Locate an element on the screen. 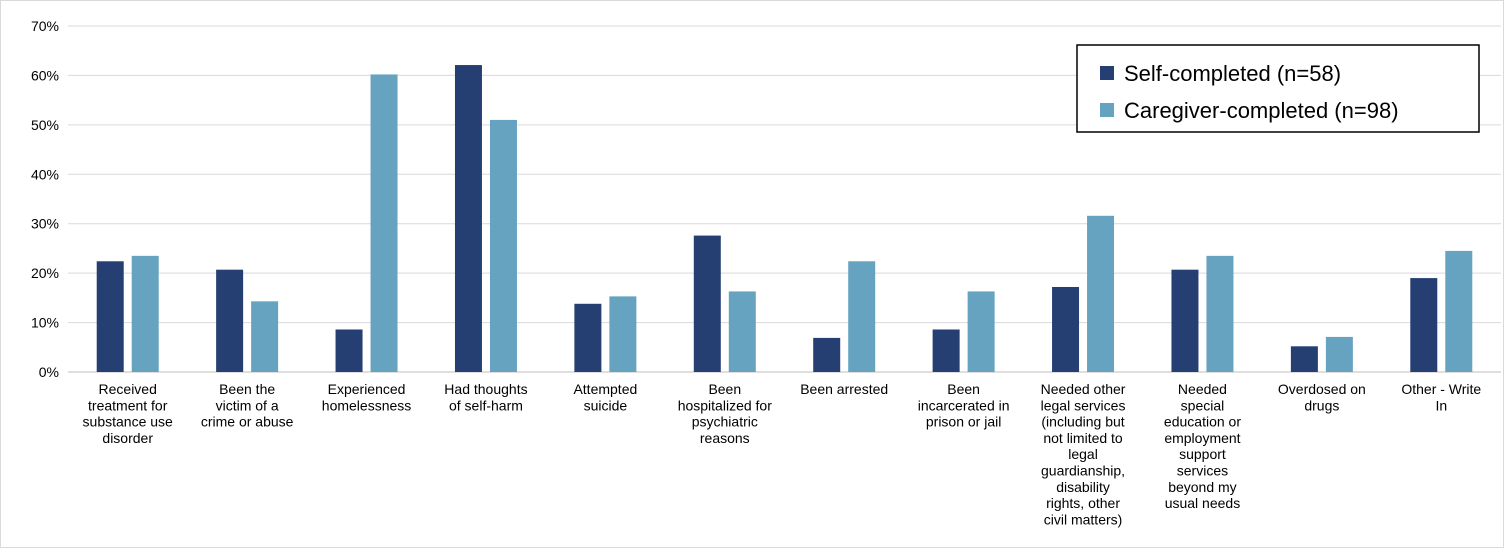  x-category-label-line: education or is located at coordinates (1202, 422).